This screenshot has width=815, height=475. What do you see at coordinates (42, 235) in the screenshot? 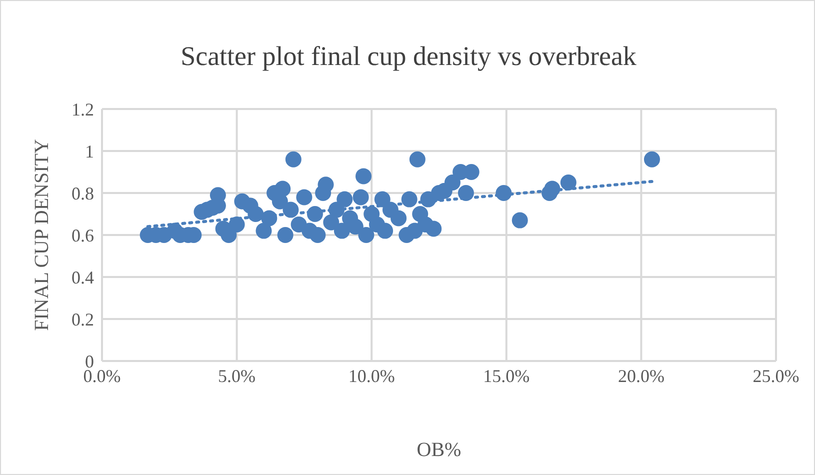
I see `y-axis-title: FINAL CUP DENSITY` at bounding box center [42, 235].